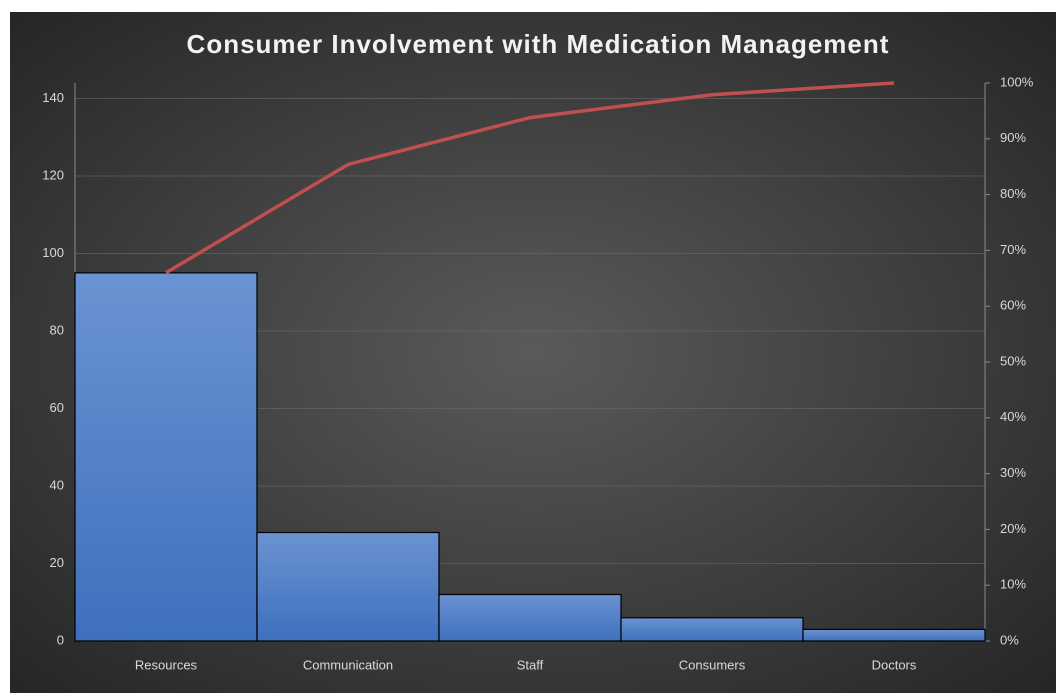 Image resolution: width=1056 pixels, height=693 pixels. I want to click on y-tick-label: 120, so click(53, 174).